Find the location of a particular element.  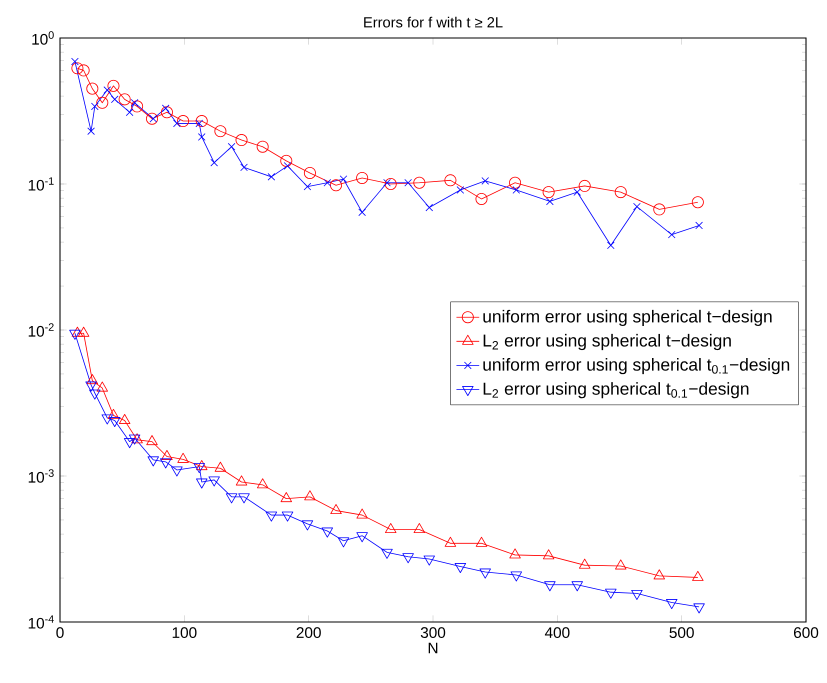

legend-label: L$_{2}$ error using spherical t−design is located at coordinates (607, 342).